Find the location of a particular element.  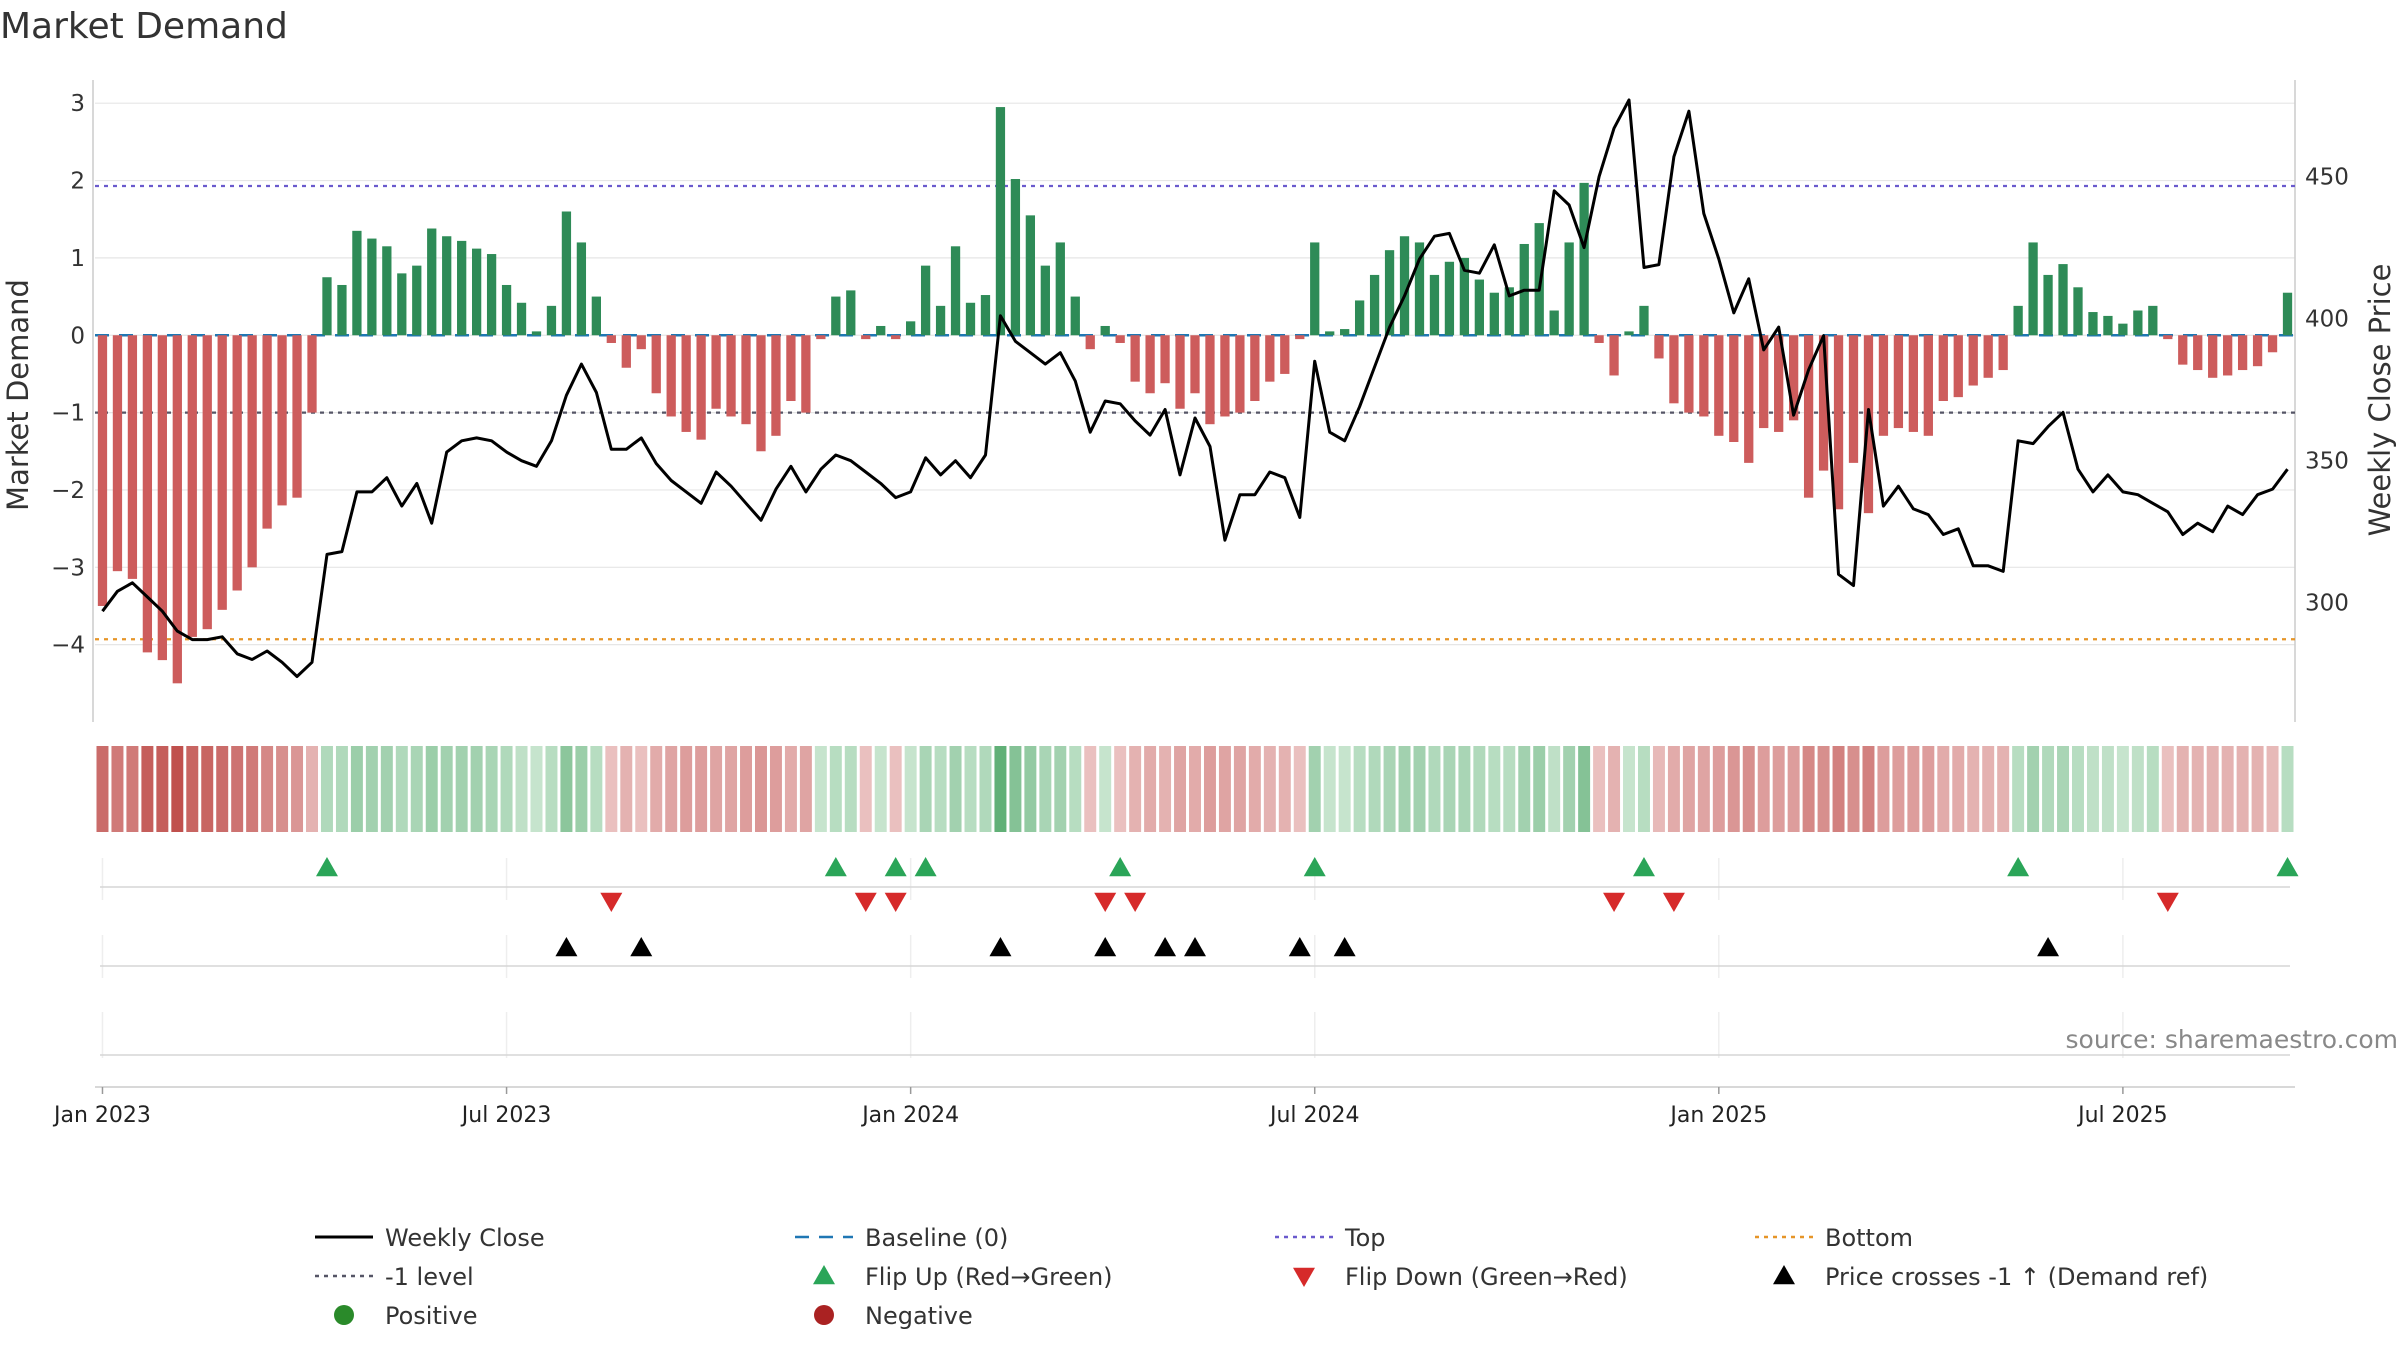

legend-label-8: Positive is located at coordinates (431, 1316).